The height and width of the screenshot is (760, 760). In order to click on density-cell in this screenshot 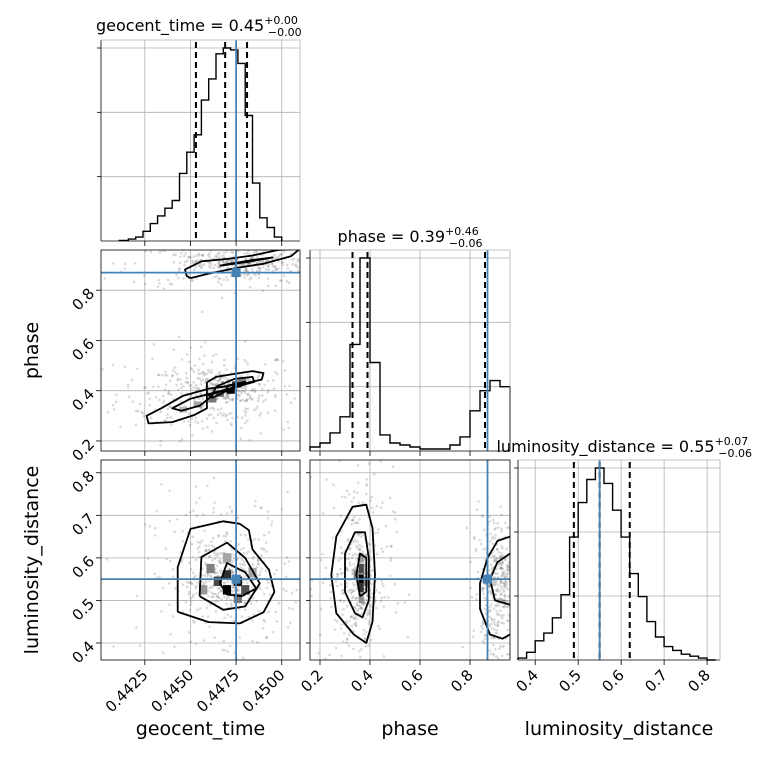, I will do `click(241, 380)`.